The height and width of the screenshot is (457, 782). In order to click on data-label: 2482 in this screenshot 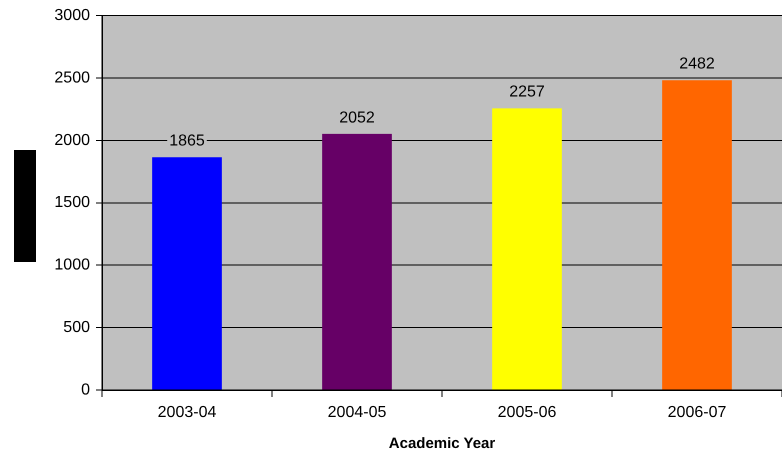, I will do `click(697, 64)`.